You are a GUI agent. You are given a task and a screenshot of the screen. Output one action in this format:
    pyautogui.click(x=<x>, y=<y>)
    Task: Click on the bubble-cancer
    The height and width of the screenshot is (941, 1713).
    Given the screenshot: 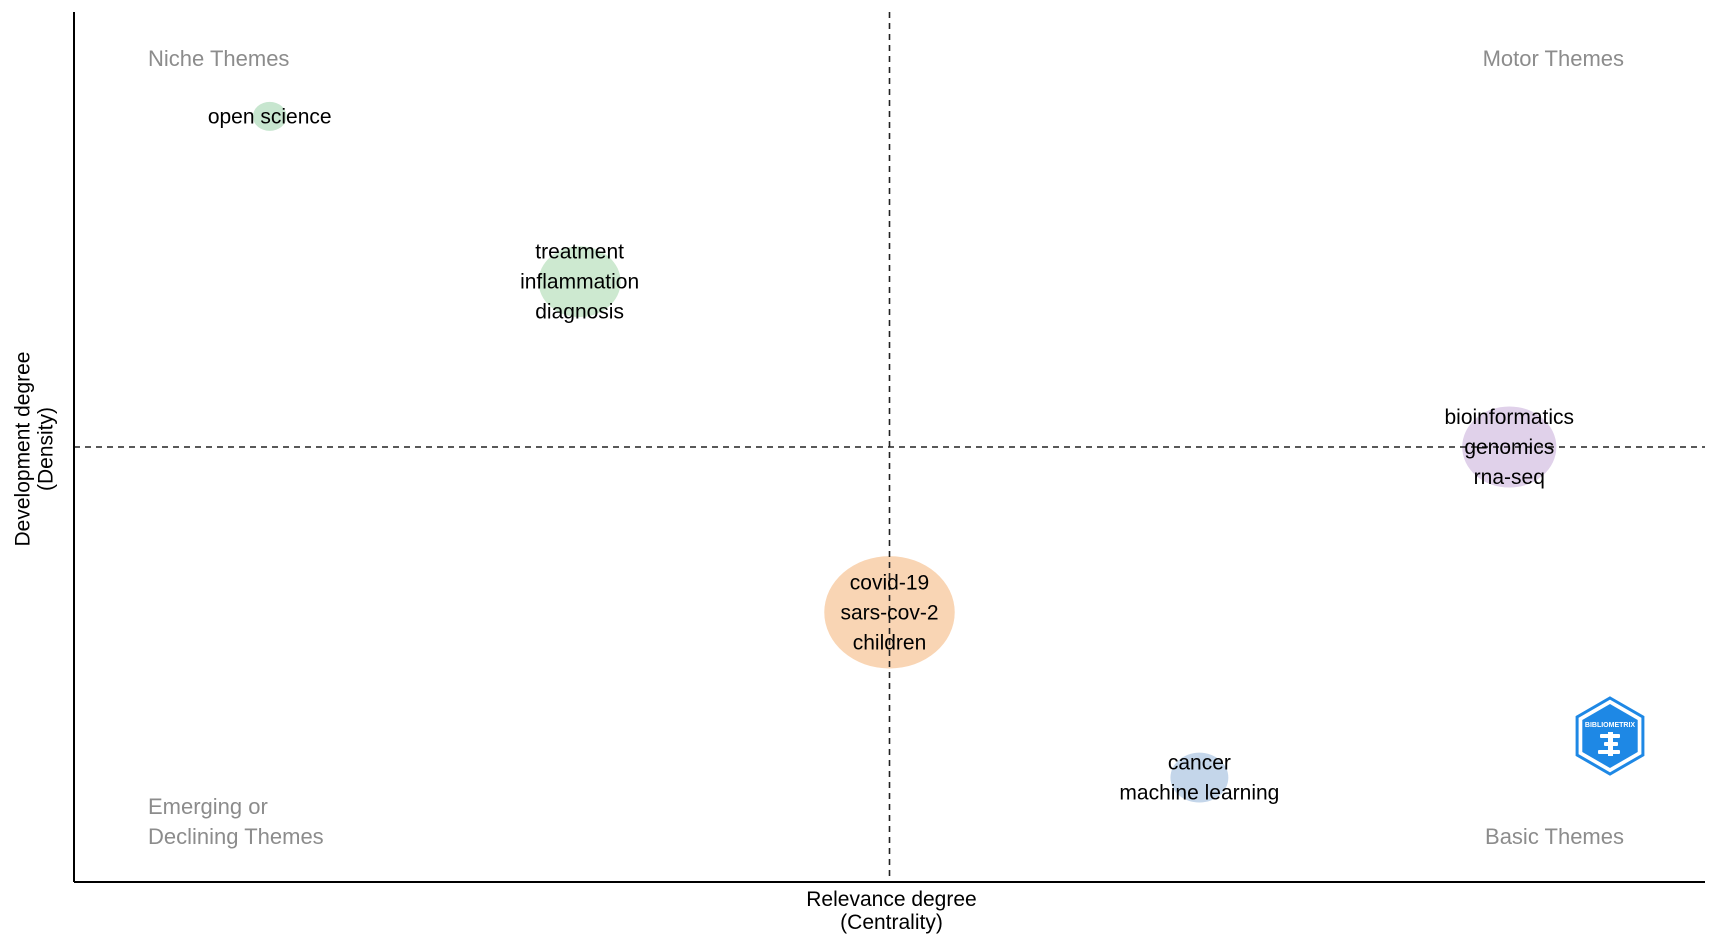 What is the action you would take?
    pyautogui.click(x=1199, y=777)
    